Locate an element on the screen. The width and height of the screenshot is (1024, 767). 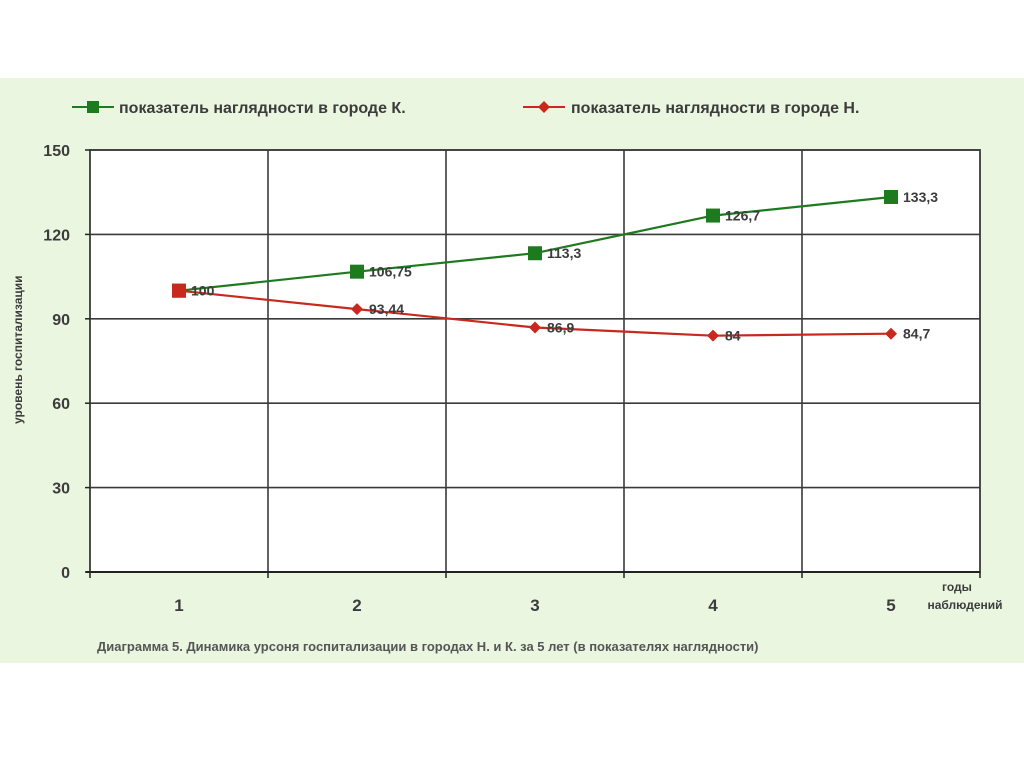
data-label-n: 86,9 is located at coordinates (560, 328).